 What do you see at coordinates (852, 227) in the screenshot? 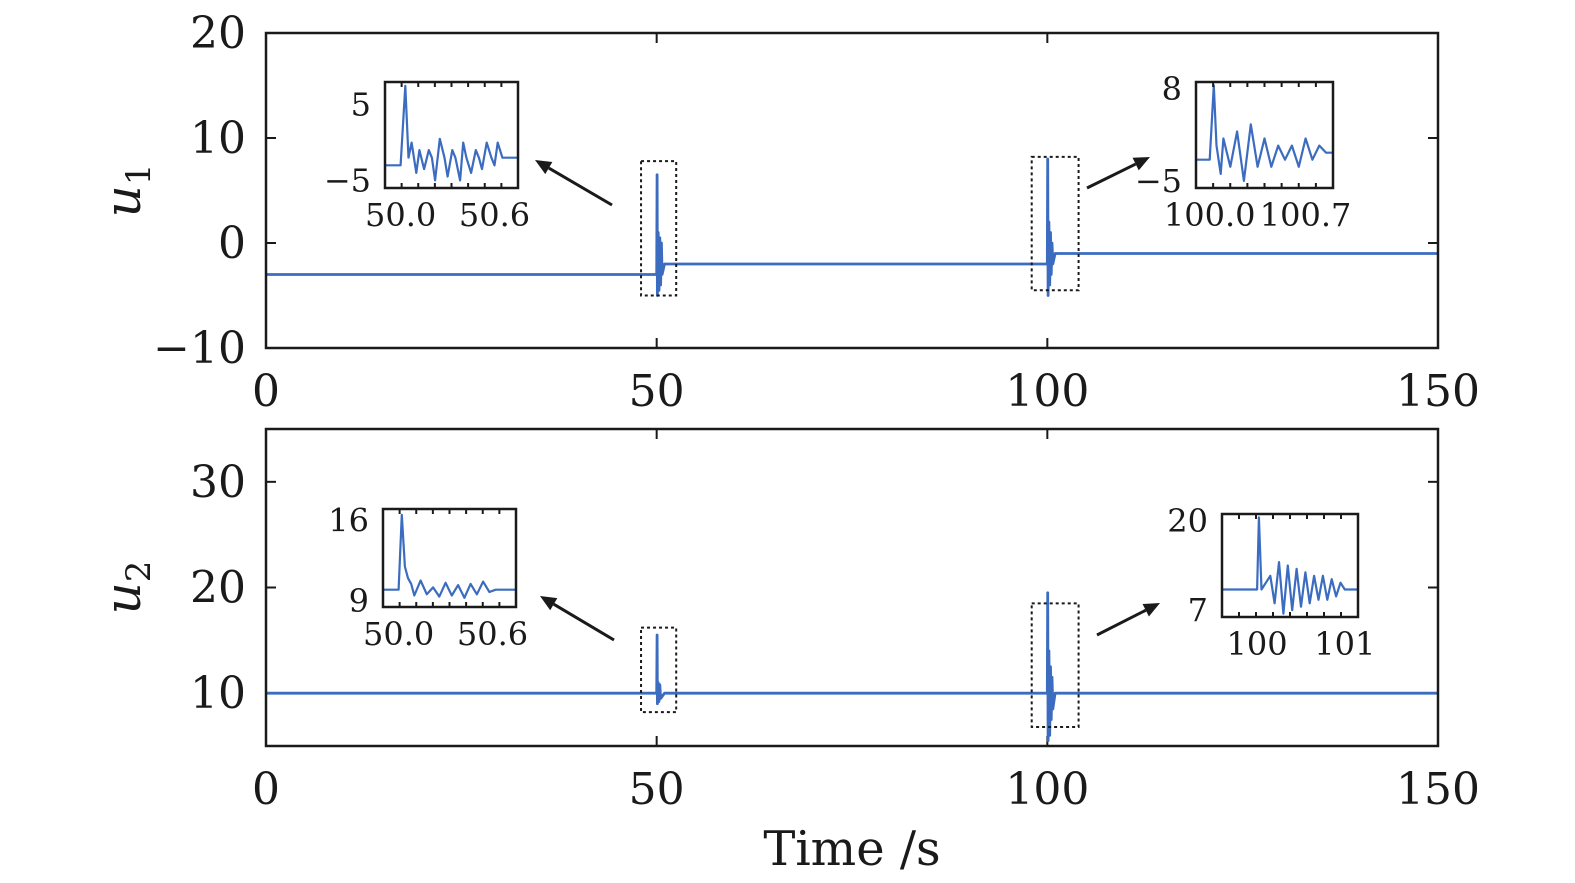
I see `series-line-u1` at bounding box center [852, 227].